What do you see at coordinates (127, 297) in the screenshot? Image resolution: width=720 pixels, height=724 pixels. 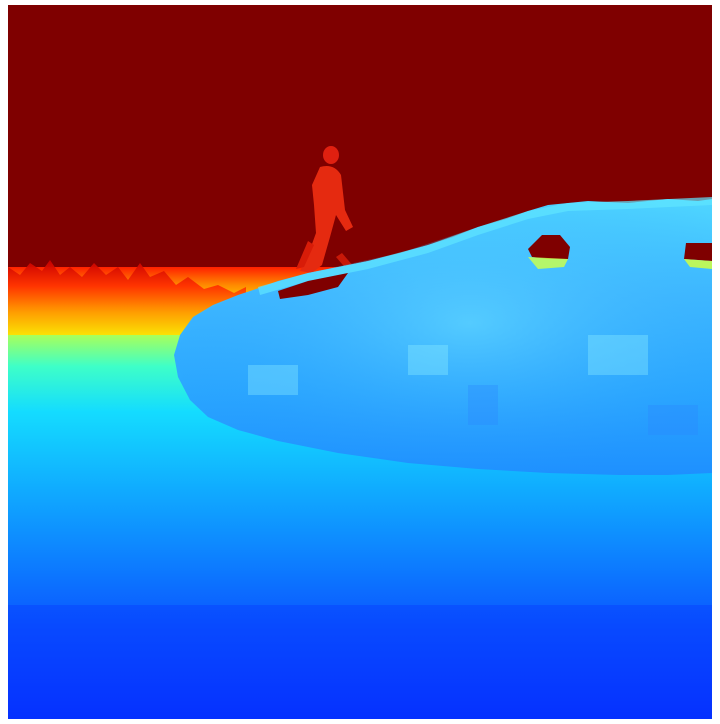 I see `left-horizon-edge` at bounding box center [127, 297].